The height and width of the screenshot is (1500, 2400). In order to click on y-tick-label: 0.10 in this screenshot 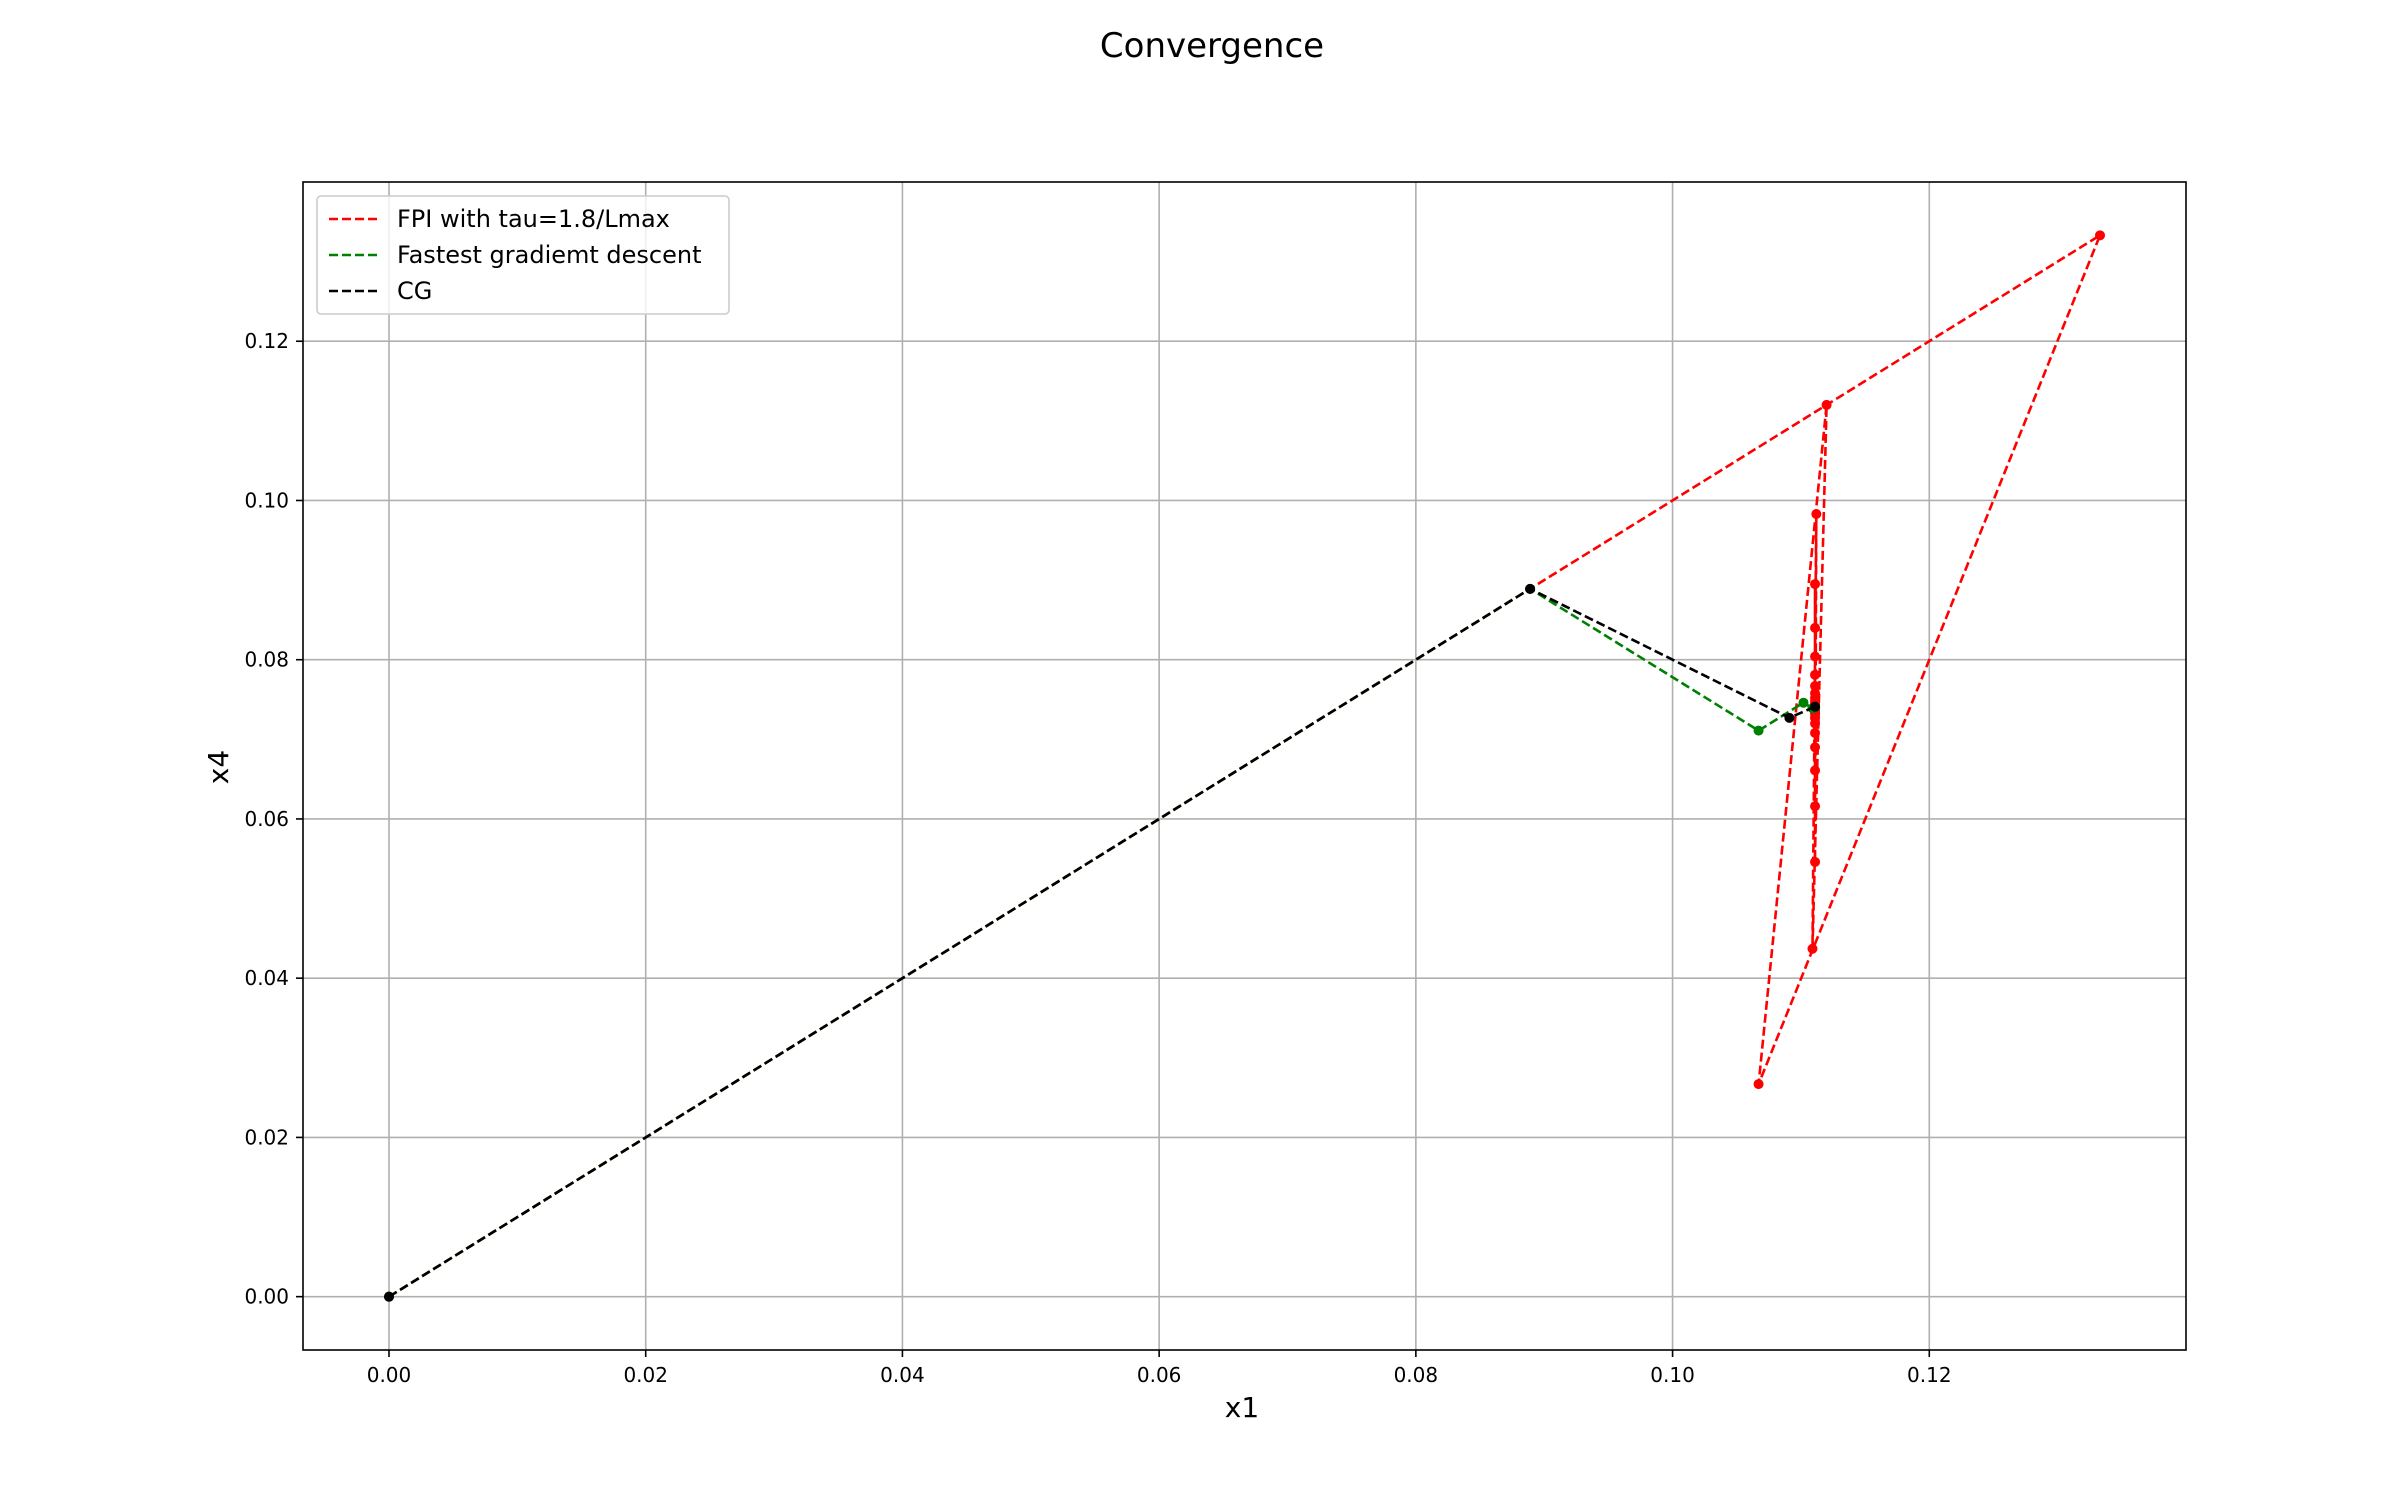, I will do `click(266, 500)`.